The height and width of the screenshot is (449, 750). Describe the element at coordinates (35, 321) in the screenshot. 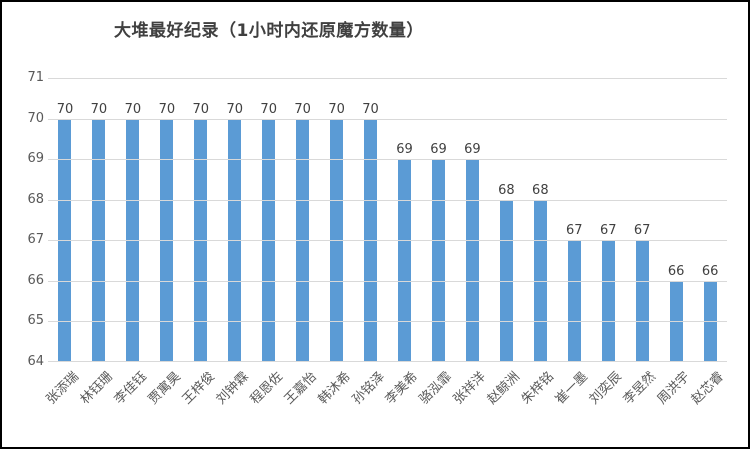

I see `y-axis-tick-label: 65` at that location.